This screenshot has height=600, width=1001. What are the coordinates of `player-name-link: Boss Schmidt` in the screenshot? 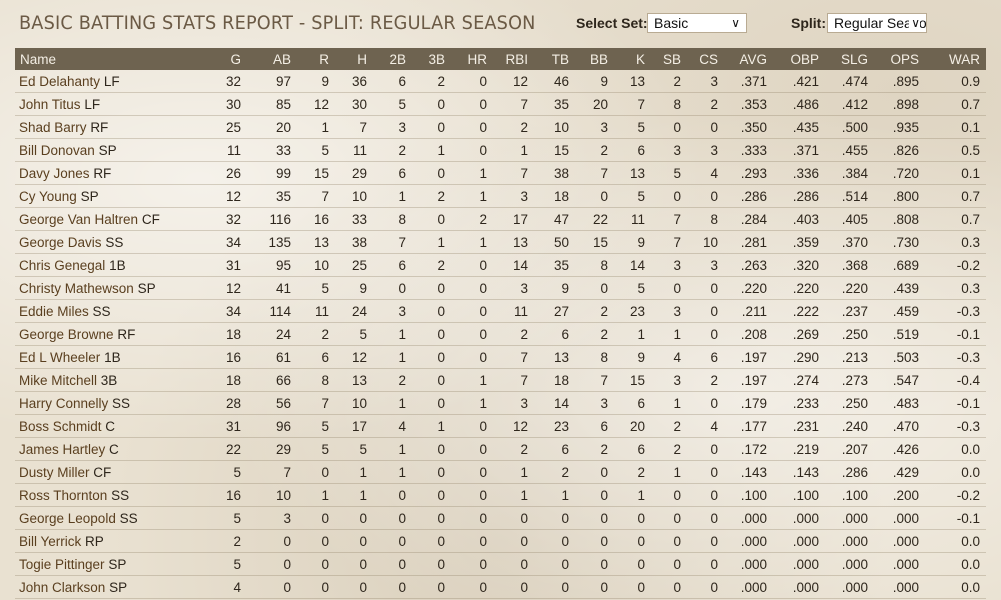 It's located at (60, 426).